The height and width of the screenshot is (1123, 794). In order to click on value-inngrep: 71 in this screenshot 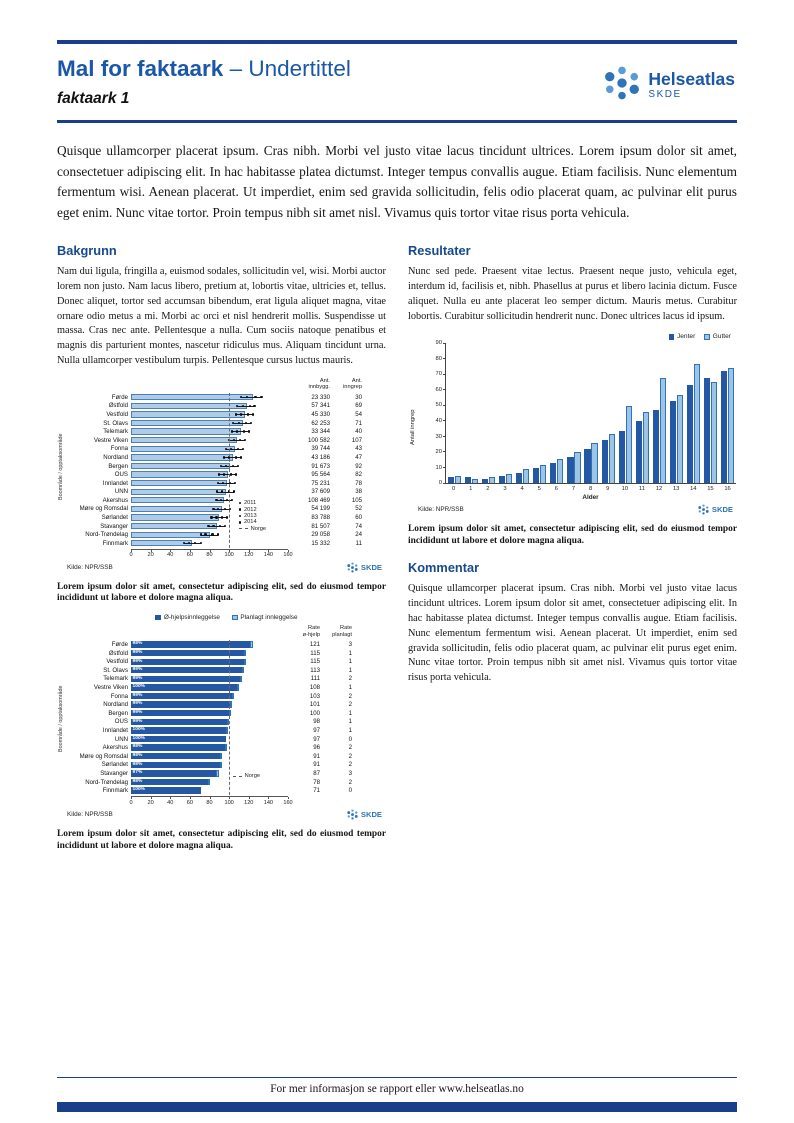, I will do `click(358, 423)`.